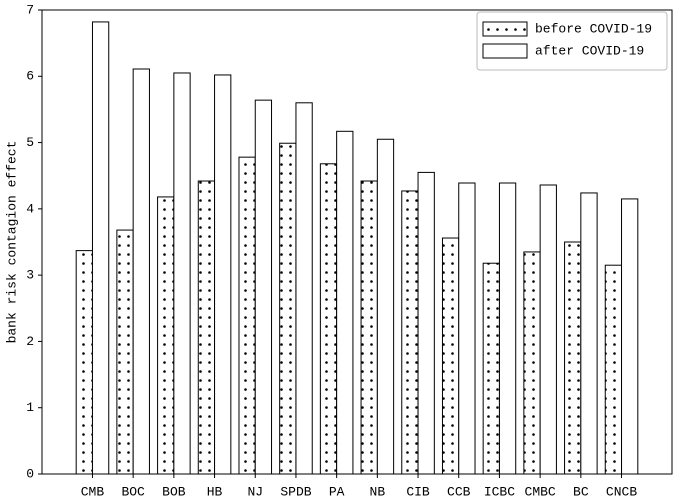 Image resolution: width=685 pixels, height=504 pixels. Describe the element at coordinates (255, 491) in the screenshot. I see `x-tick-label: NJ` at that location.